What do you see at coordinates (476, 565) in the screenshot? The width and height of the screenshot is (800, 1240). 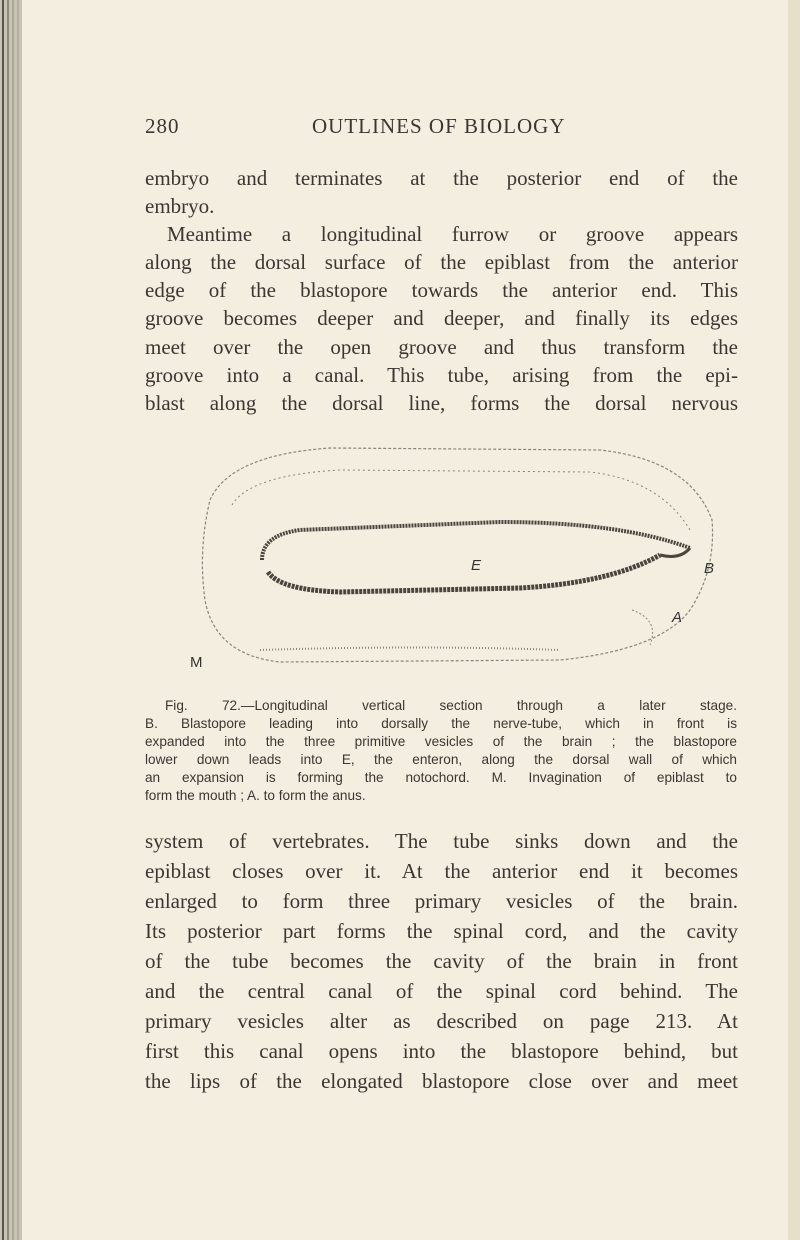 I see `figure-label: E` at bounding box center [476, 565].